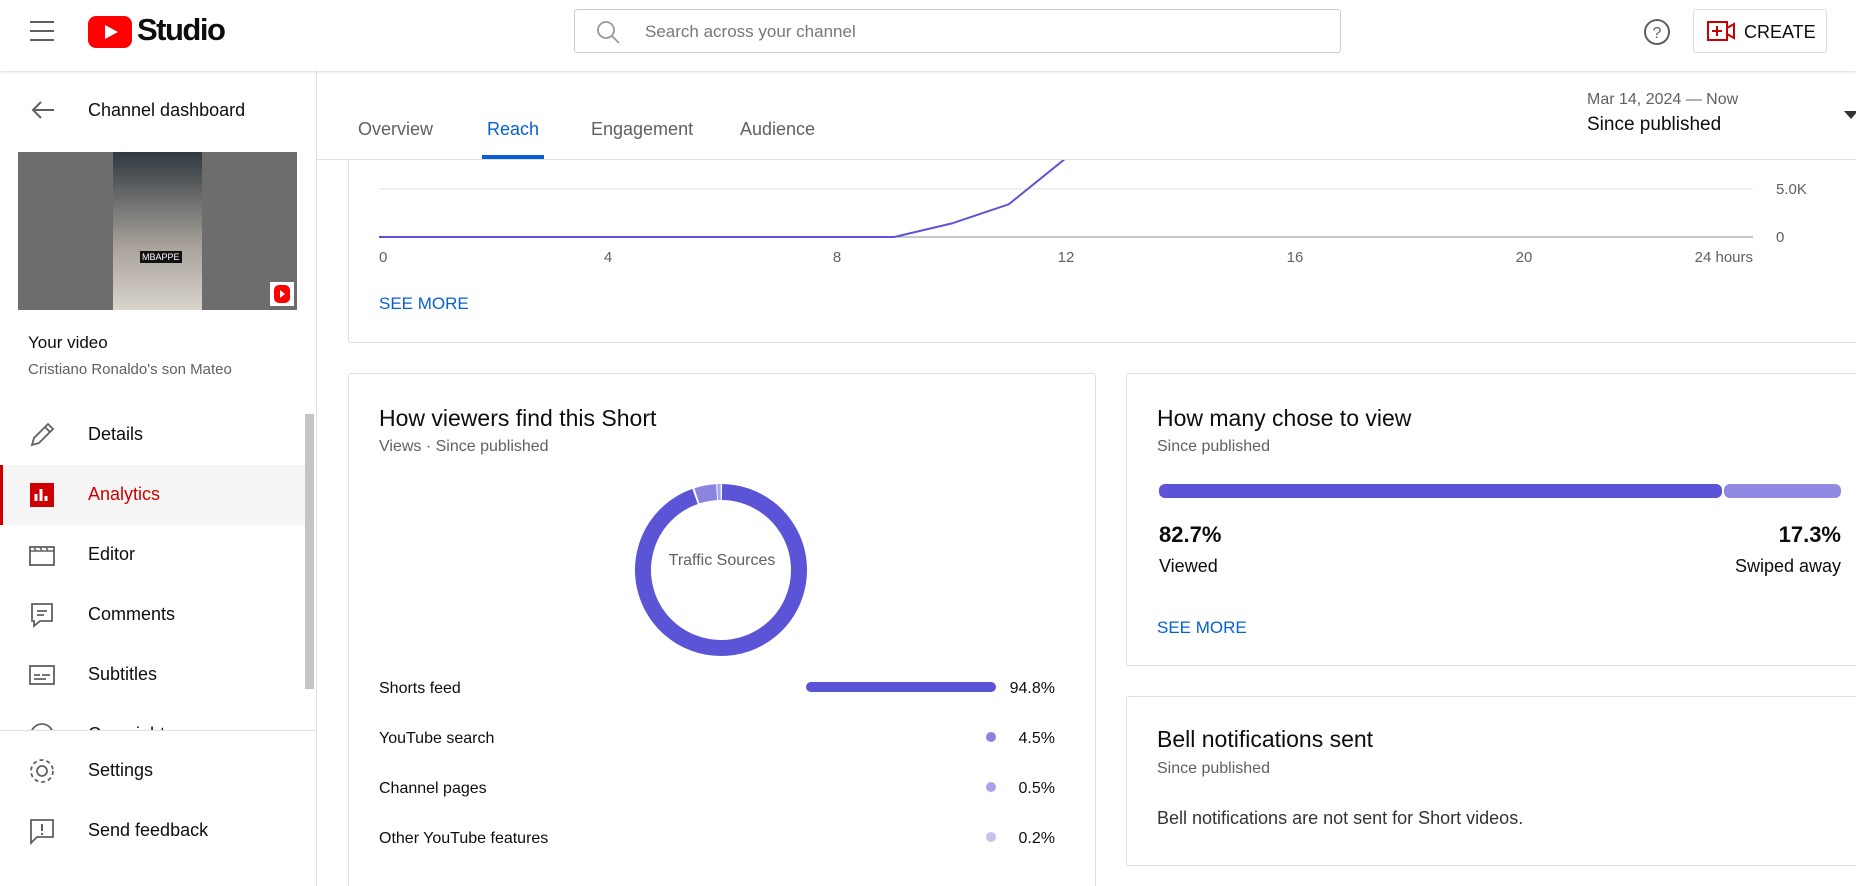 The width and height of the screenshot is (1856, 886). Describe the element at coordinates (1721, 31) in the screenshot. I see `create-icon` at that location.